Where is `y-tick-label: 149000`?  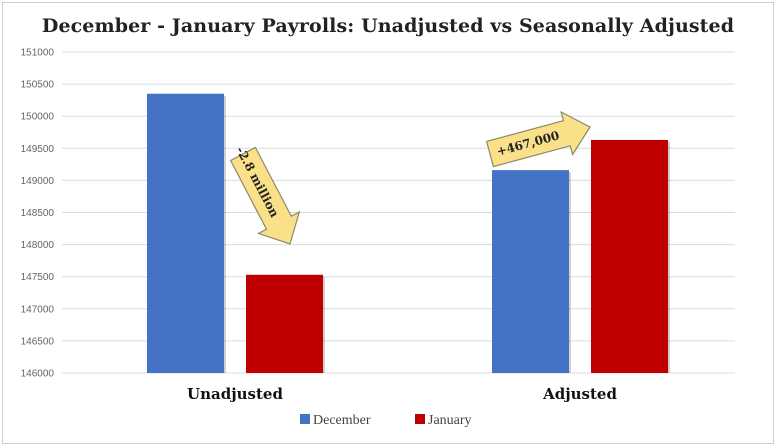 y-tick-label: 149000 is located at coordinates (38, 181).